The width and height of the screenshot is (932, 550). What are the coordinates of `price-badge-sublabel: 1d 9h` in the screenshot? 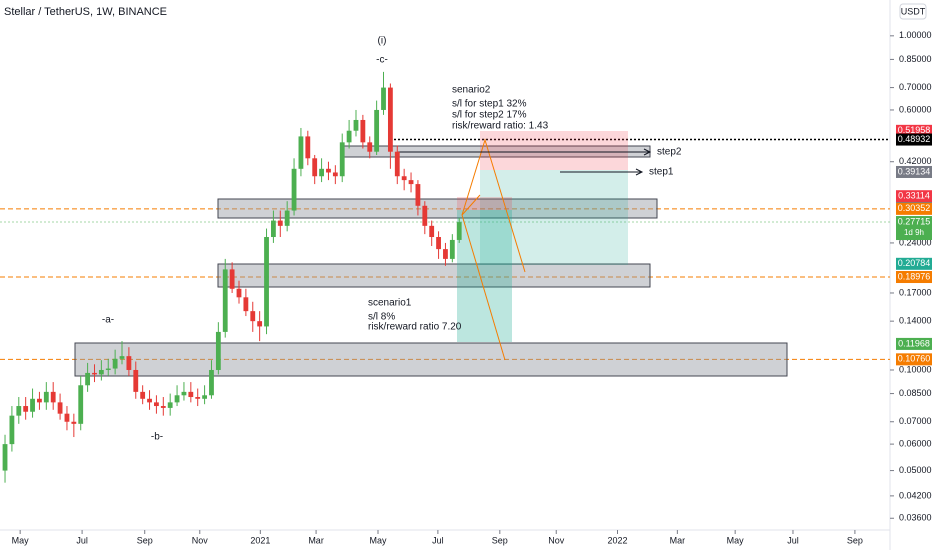 It's located at (914, 232).